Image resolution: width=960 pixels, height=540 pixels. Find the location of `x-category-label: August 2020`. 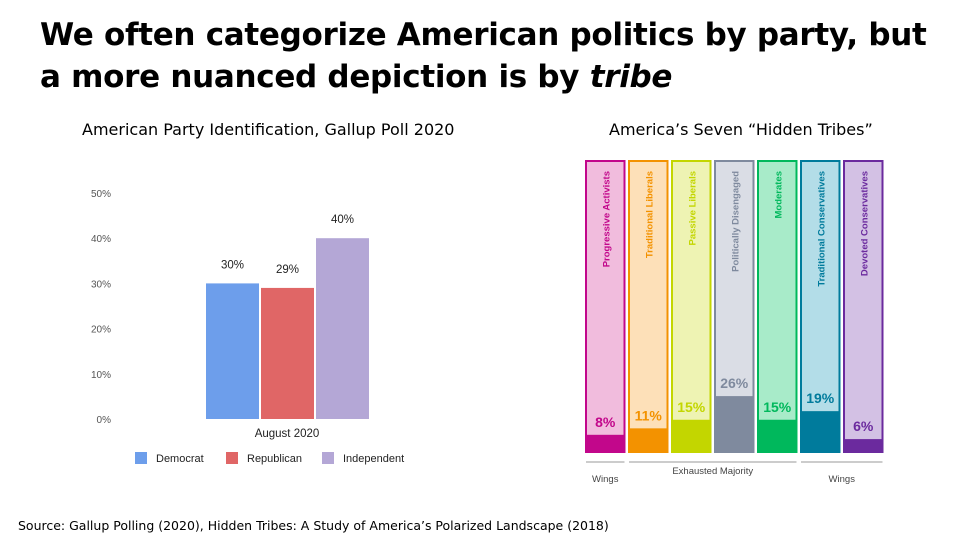

x-category-label: August 2020 is located at coordinates (287, 434).